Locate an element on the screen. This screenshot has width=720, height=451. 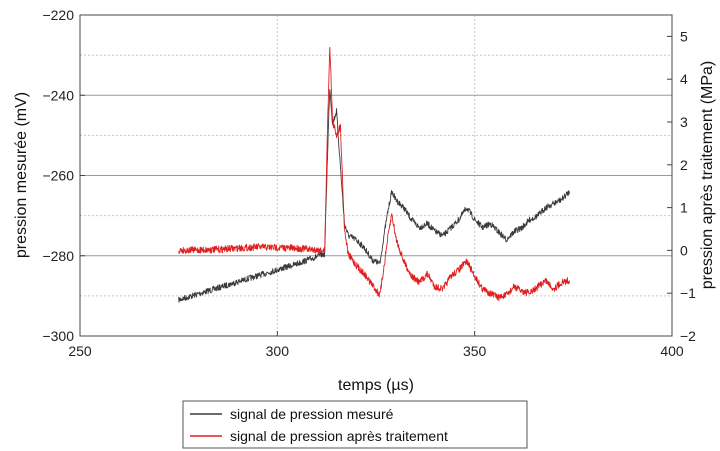
y-right-tick-label: 2 is located at coordinates (684, 165).